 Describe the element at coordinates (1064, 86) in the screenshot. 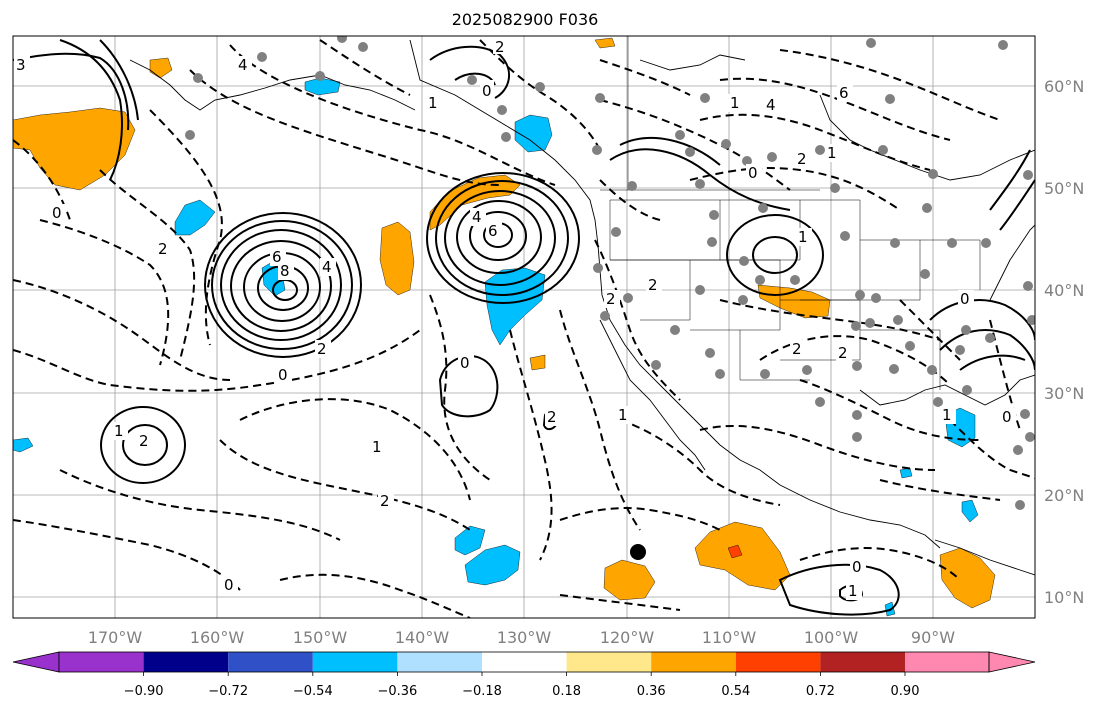

I see `lat-label: 60°N` at that location.